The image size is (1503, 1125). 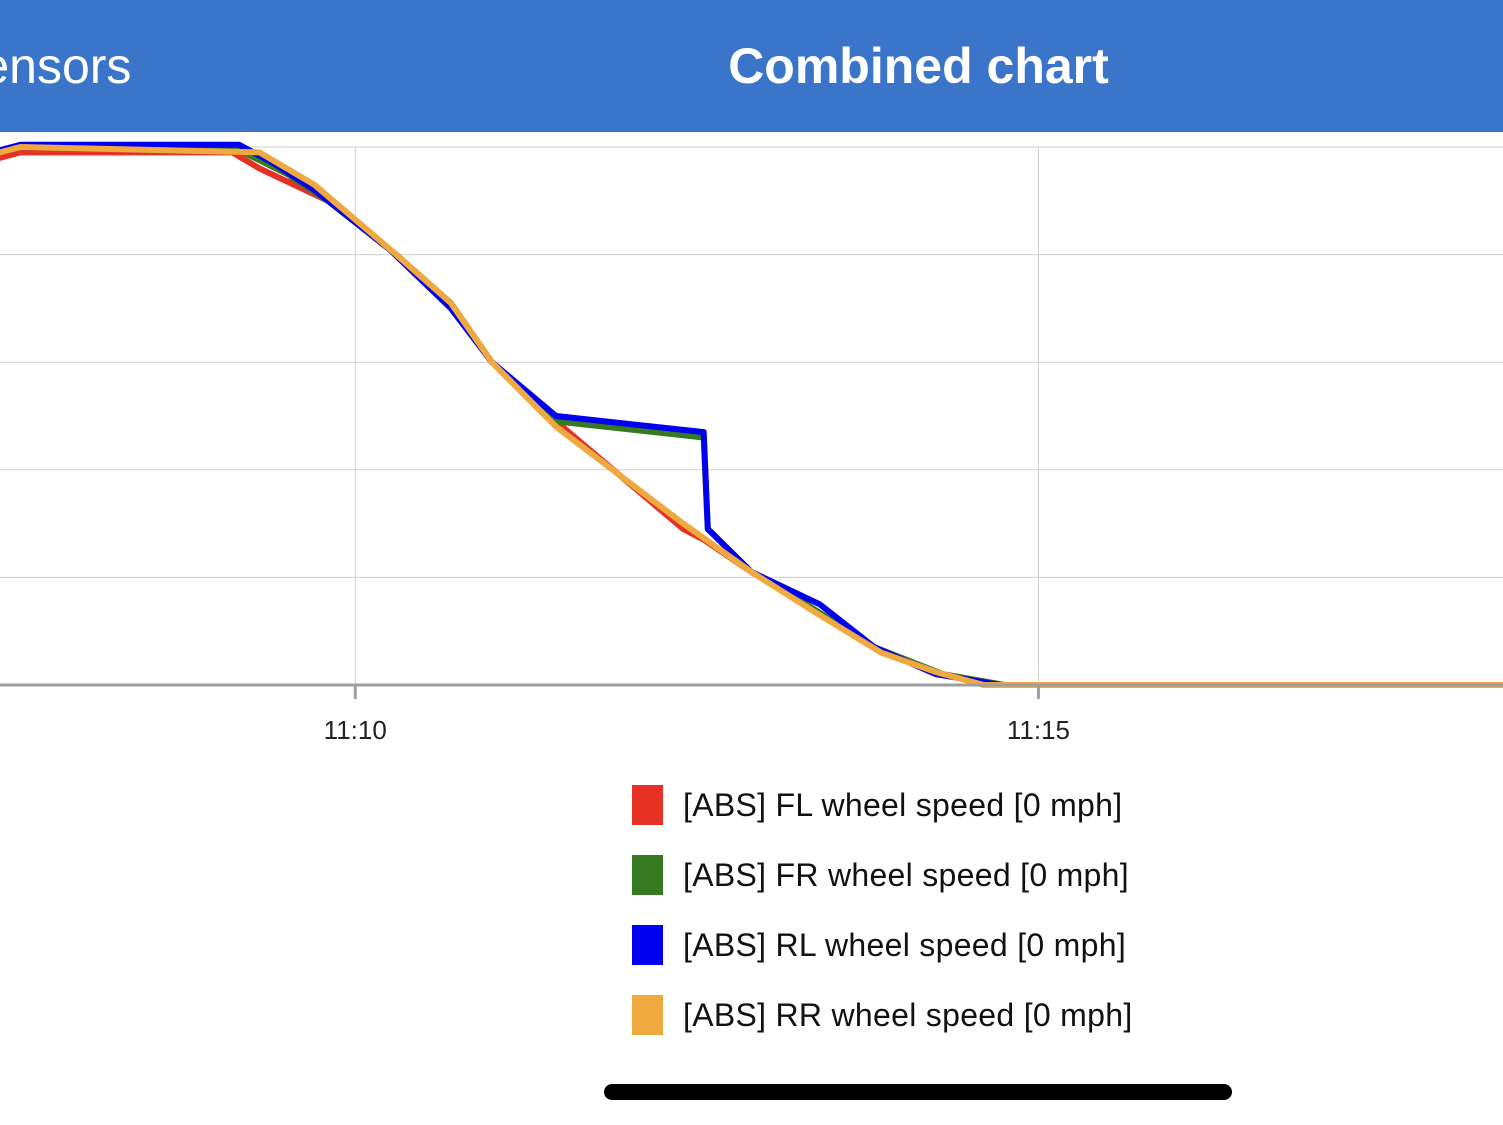 I want to click on legend-item: [ABS] FR wheel speed [0 mph], so click(x=882, y=875).